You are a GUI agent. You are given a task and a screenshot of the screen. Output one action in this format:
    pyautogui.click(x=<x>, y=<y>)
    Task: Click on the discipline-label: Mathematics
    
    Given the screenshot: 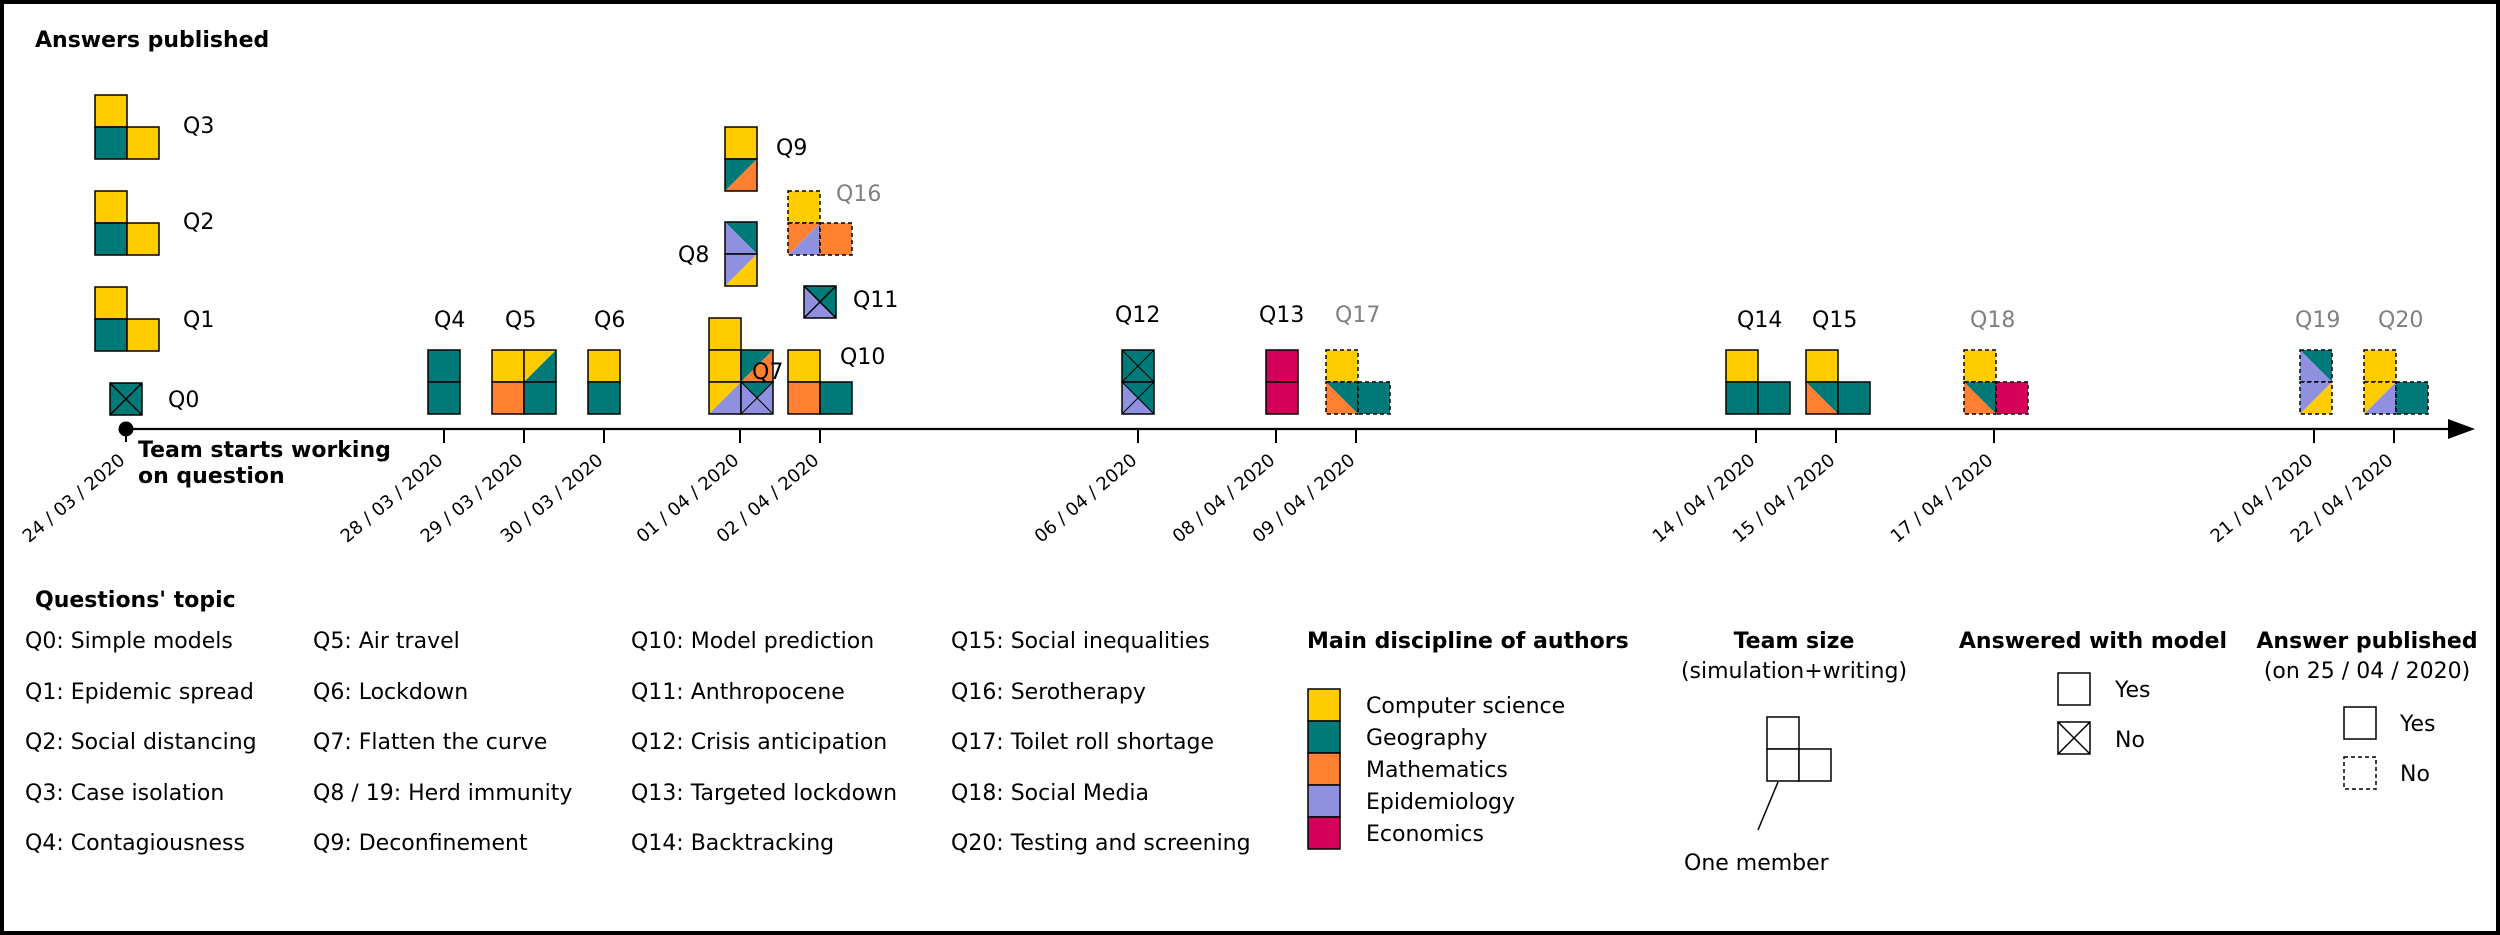 What is the action you would take?
    pyautogui.click(x=1437, y=770)
    